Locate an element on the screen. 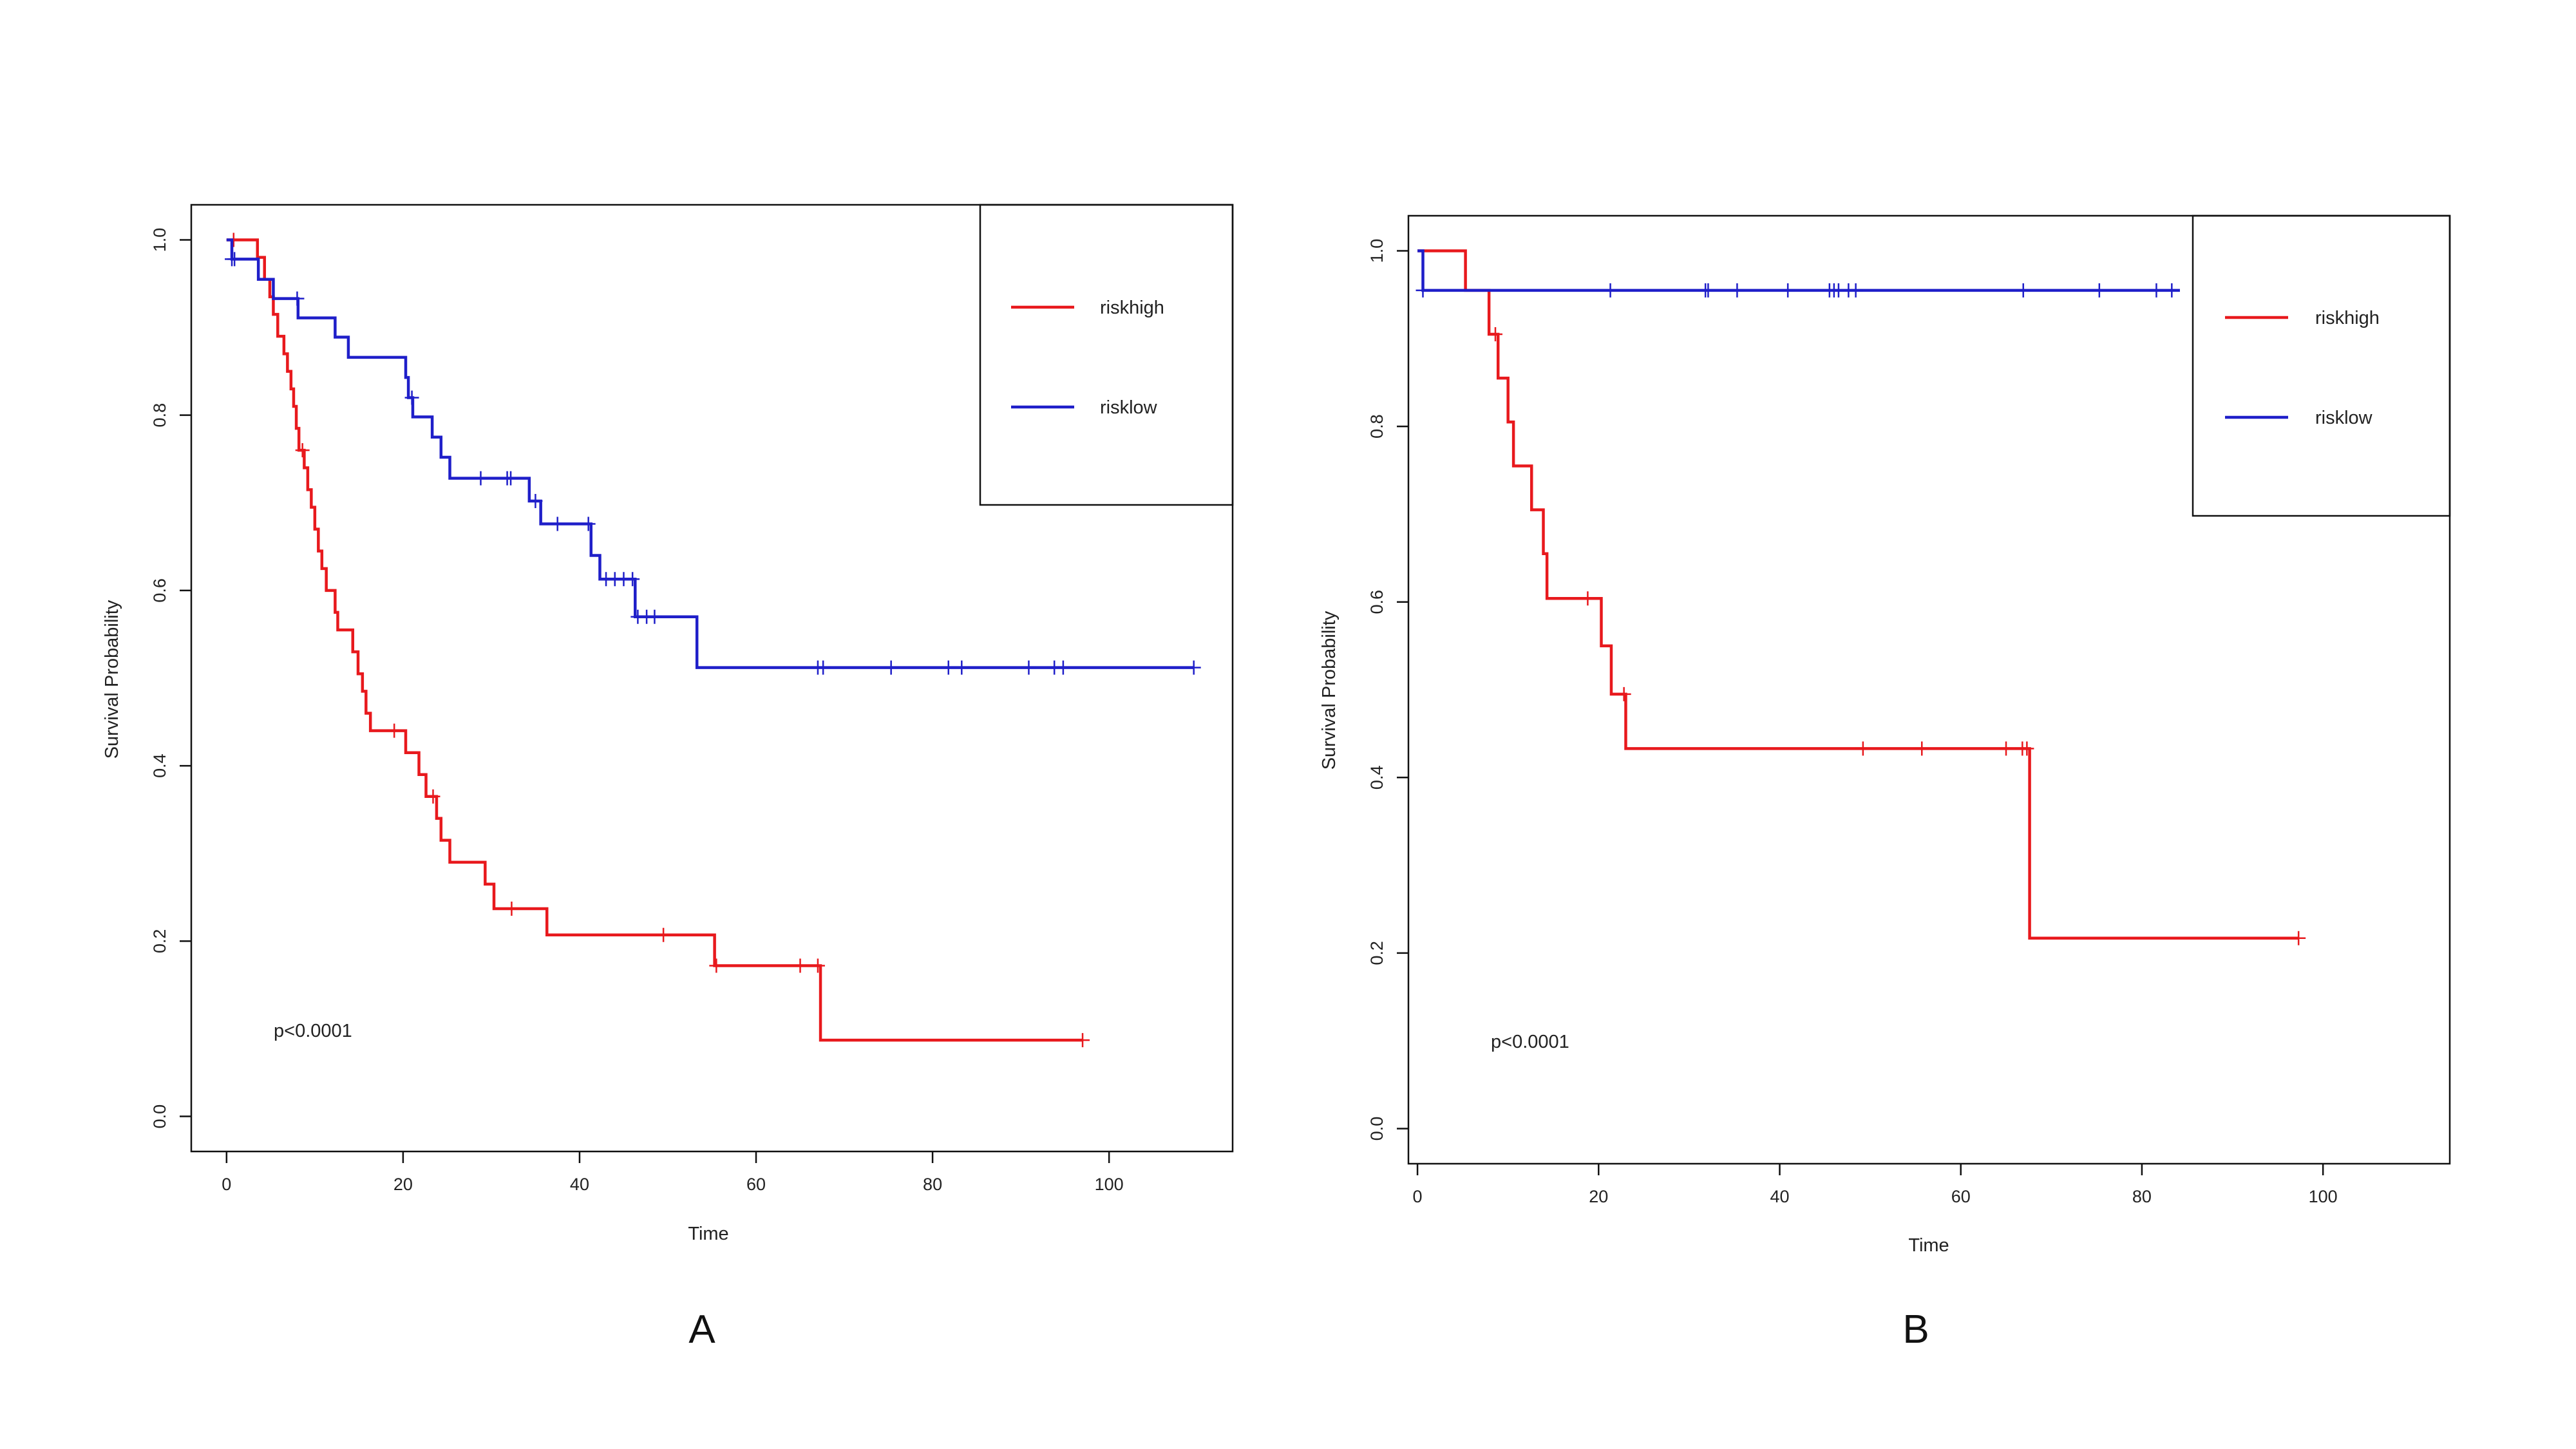 This screenshot has width=2576, height=1449. panel-a-legend-box is located at coordinates (1106, 355).